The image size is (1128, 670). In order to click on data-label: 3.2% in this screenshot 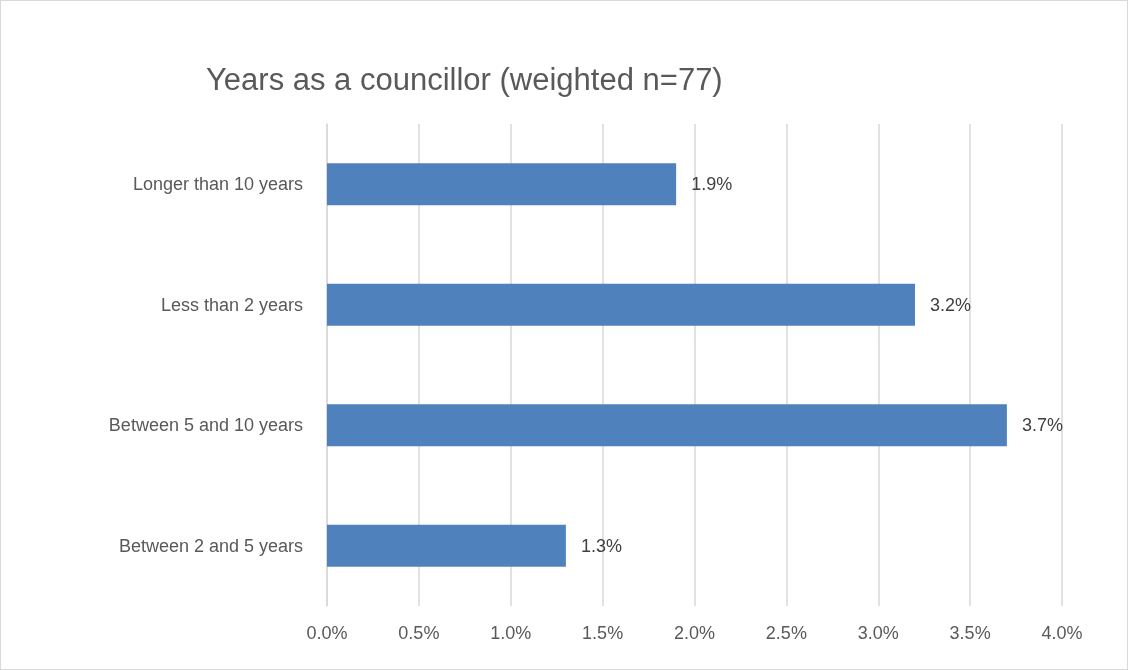, I will do `click(951, 304)`.